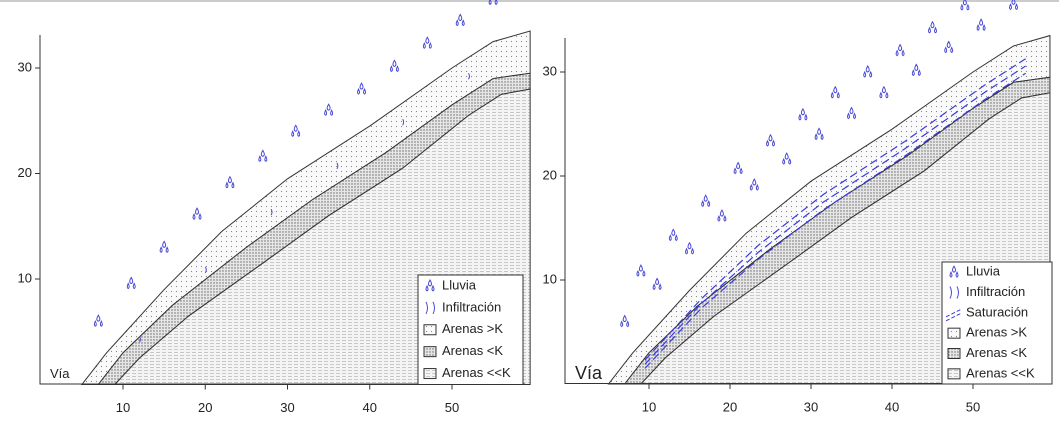  Describe the element at coordinates (997, 311) in the screenshot. I see `legend-label: Saturación` at that location.